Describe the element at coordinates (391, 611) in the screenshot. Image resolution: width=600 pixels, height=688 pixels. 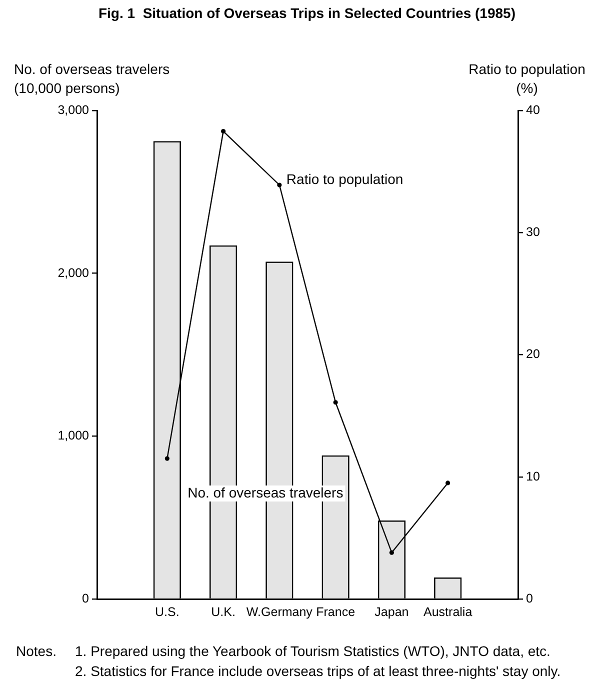
I see `x-tick-label: Japan` at that location.